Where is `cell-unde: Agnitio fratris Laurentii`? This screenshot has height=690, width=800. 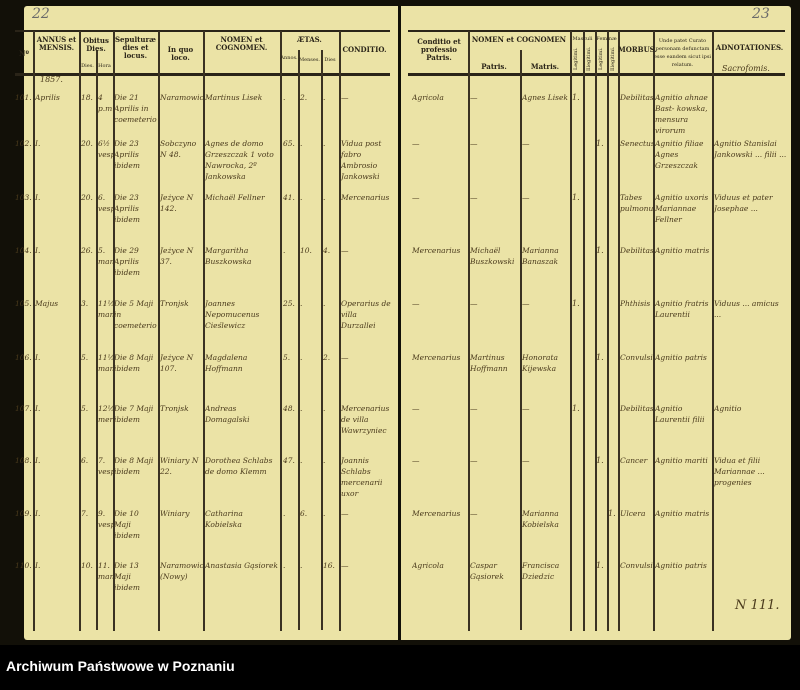 cell-unde: Agnitio fratris Laurentii is located at coordinates (682, 309).